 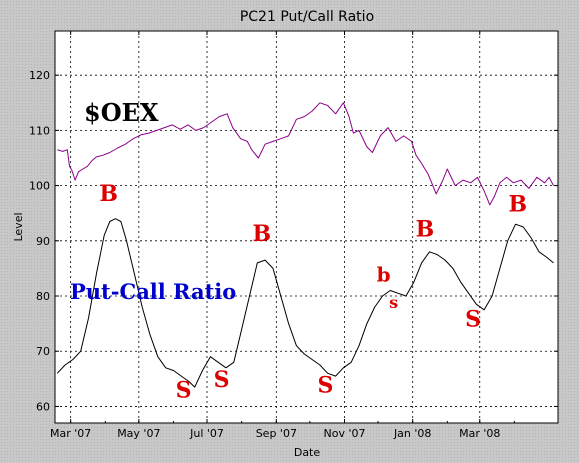 I want to click on y-tick-label: 110, so click(x=39, y=130).